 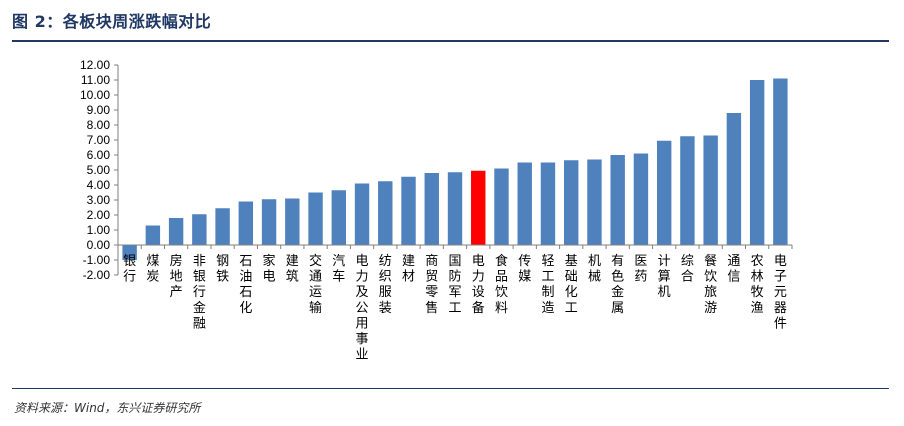 I want to click on y-tick-label: 9.00, so click(x=99, y=110).